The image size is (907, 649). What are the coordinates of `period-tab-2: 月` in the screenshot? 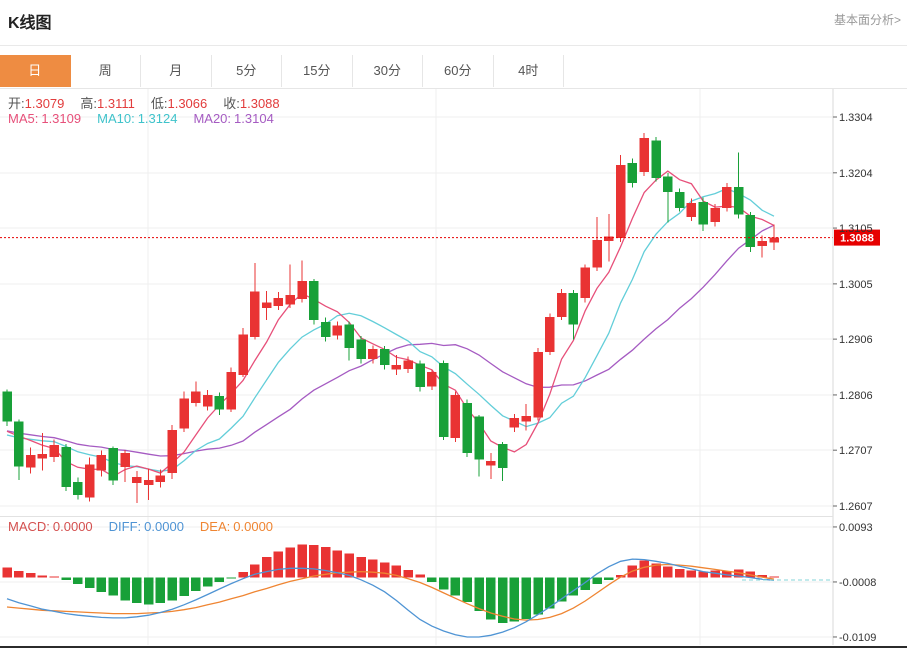 It's located at (176, 71).